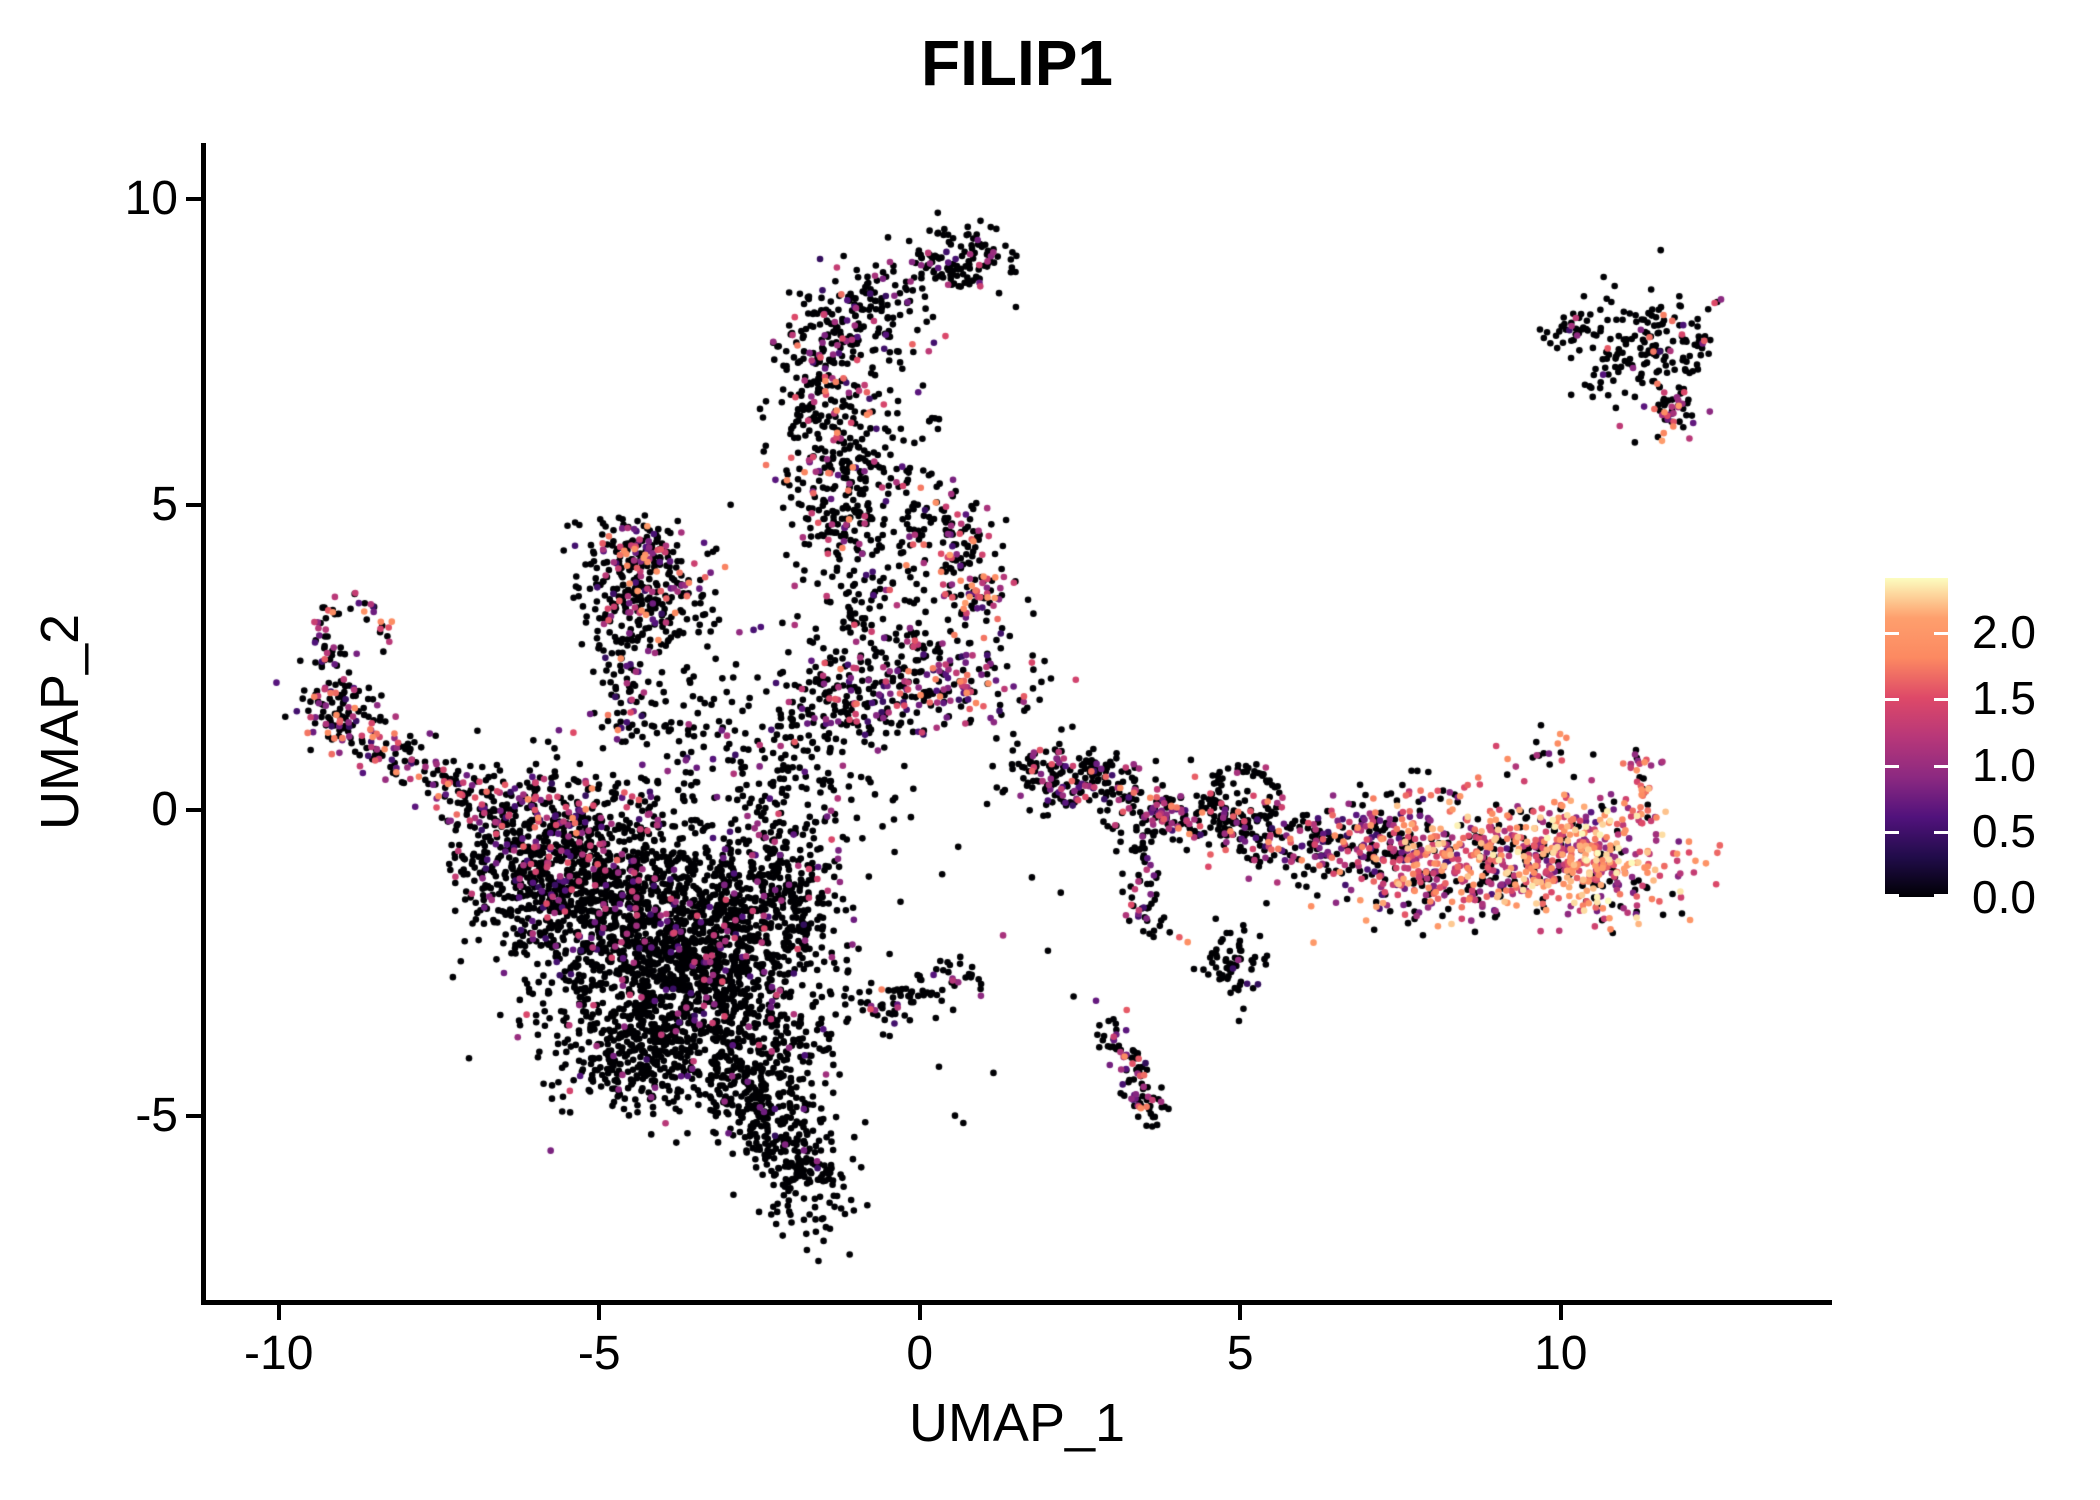 The width and height of the screenshot is (2100, 1500). What do you see at coordinates (203, 724) in the screenshot?
I see `y-axis-line` at bounding box center [203, 724].